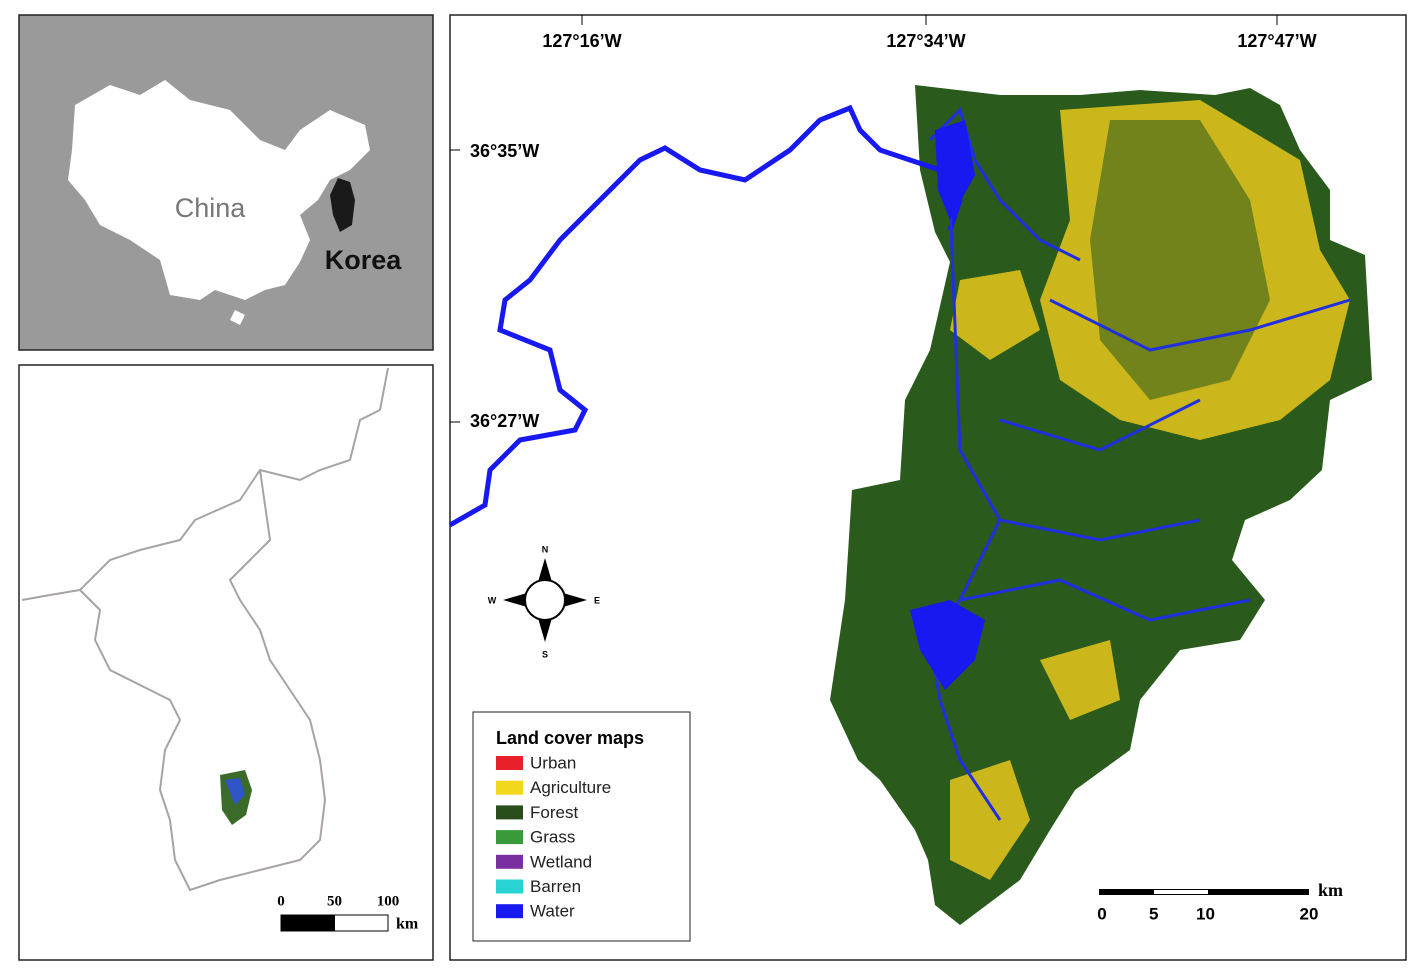 The image size is (1423, 980). Describe the element at coordinates (237, 317) in the screenshot. I see `hainan-shape` at that location.